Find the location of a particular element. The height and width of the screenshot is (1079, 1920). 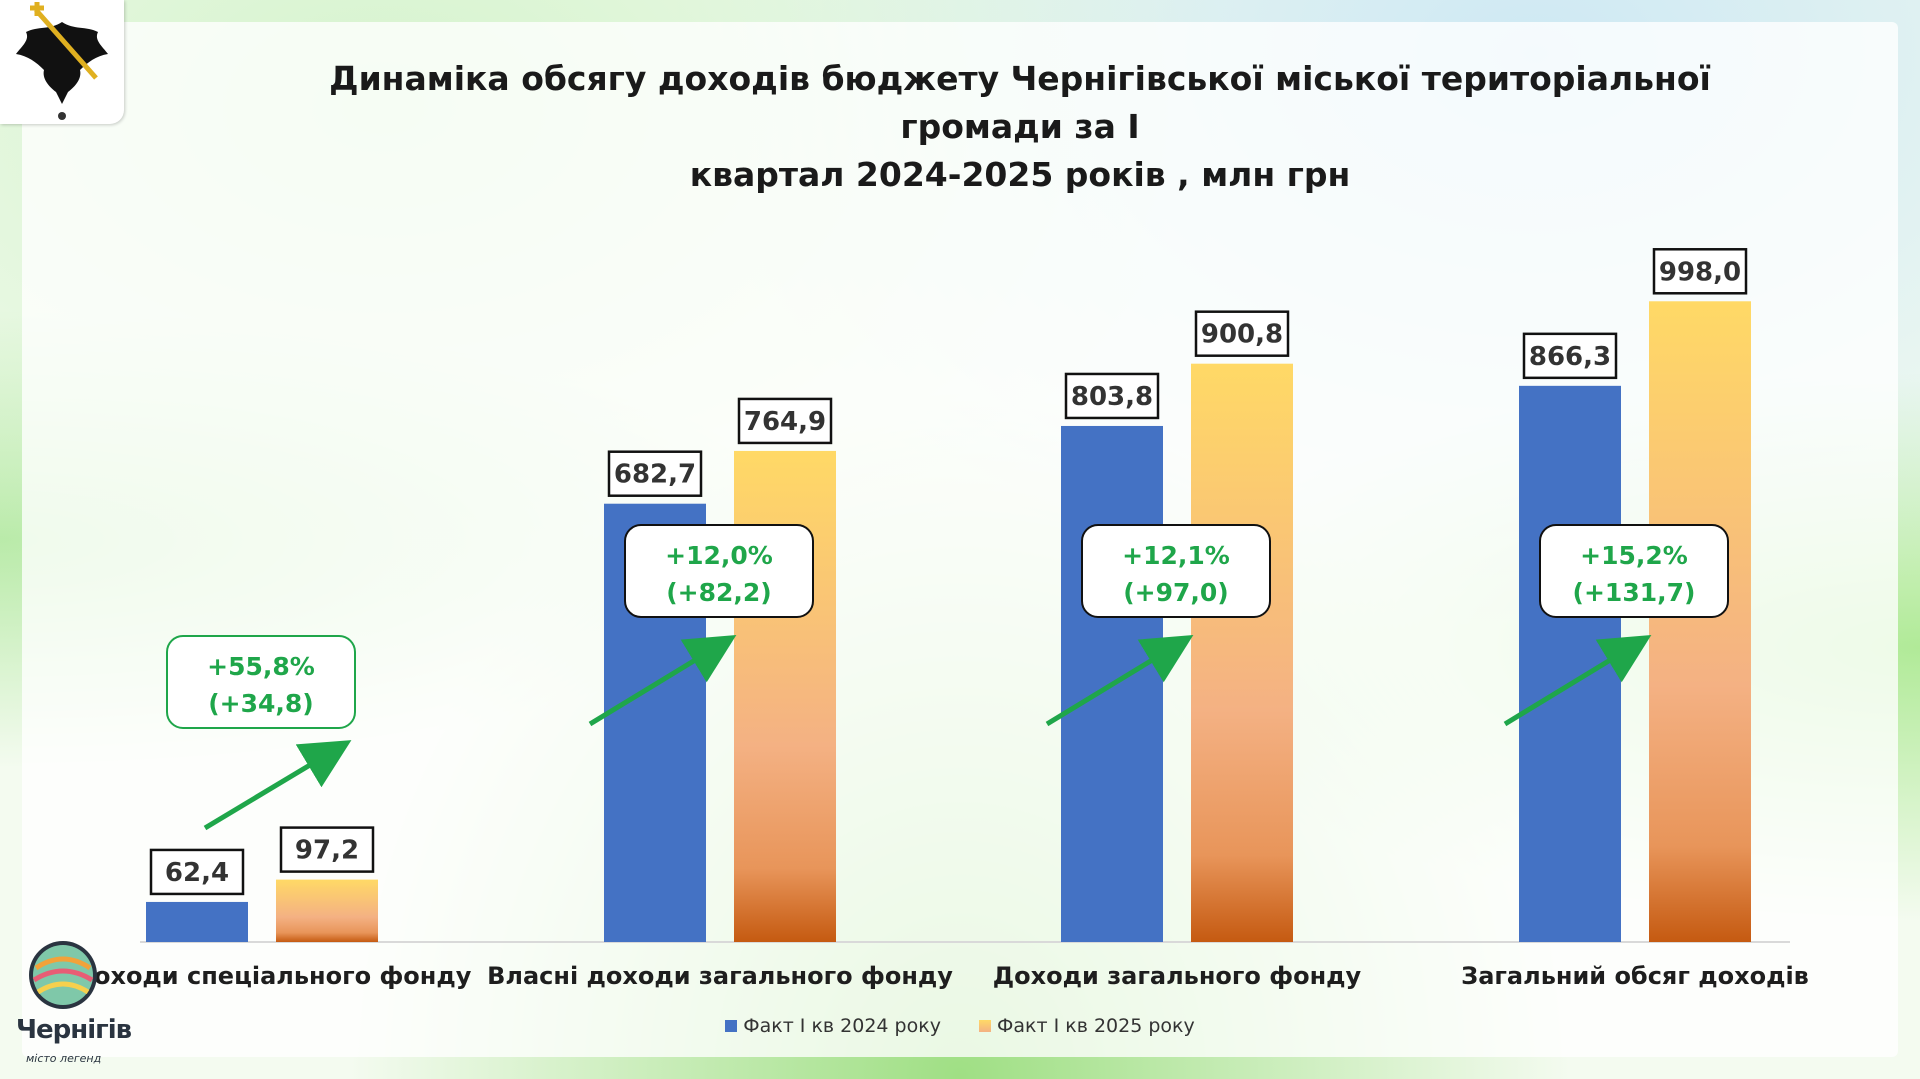

growth-delta-2: (+97,0) is located at coordinates (1175, 592).